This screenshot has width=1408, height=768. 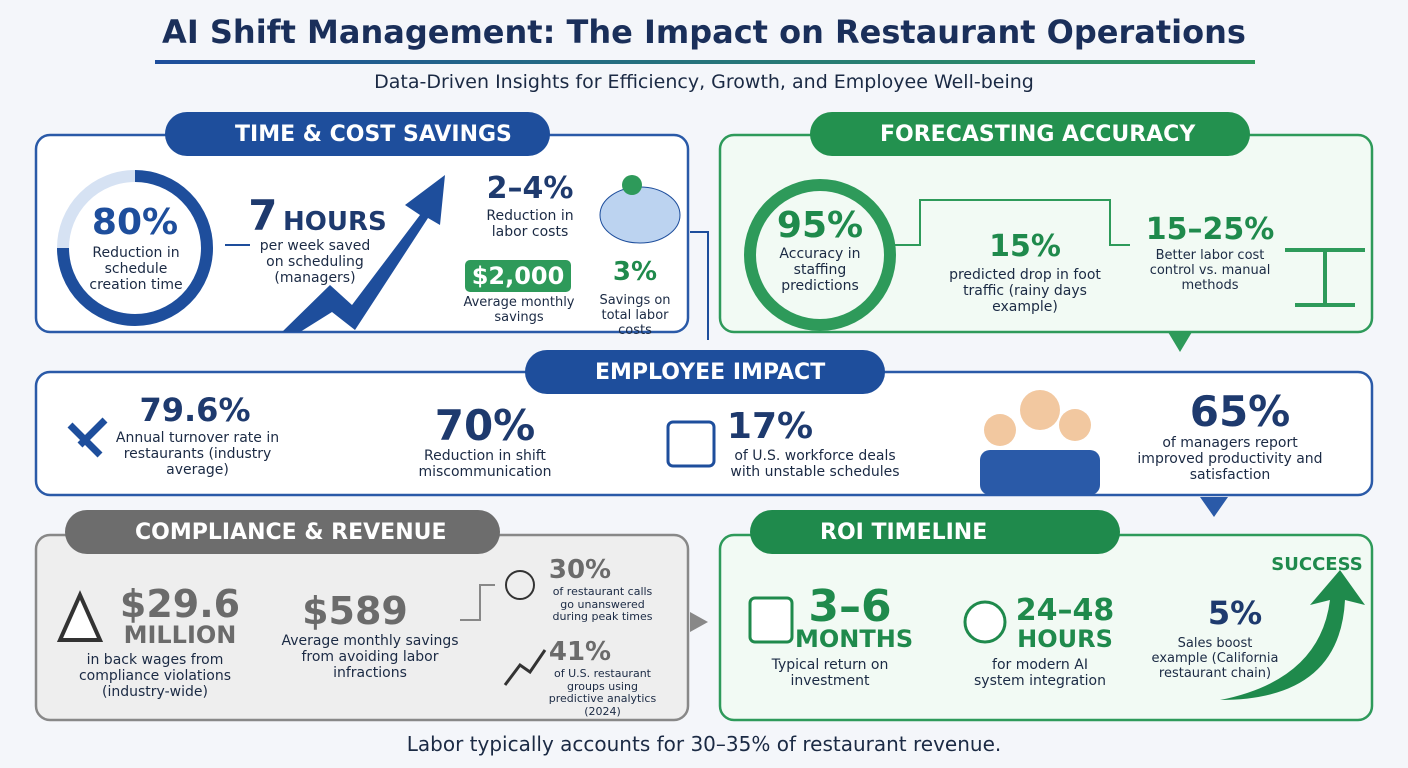 What do you see at coordinates (180, 635) in the screenshot?
I see `stat-unit: MILLION` at bounding box center [180, 635].